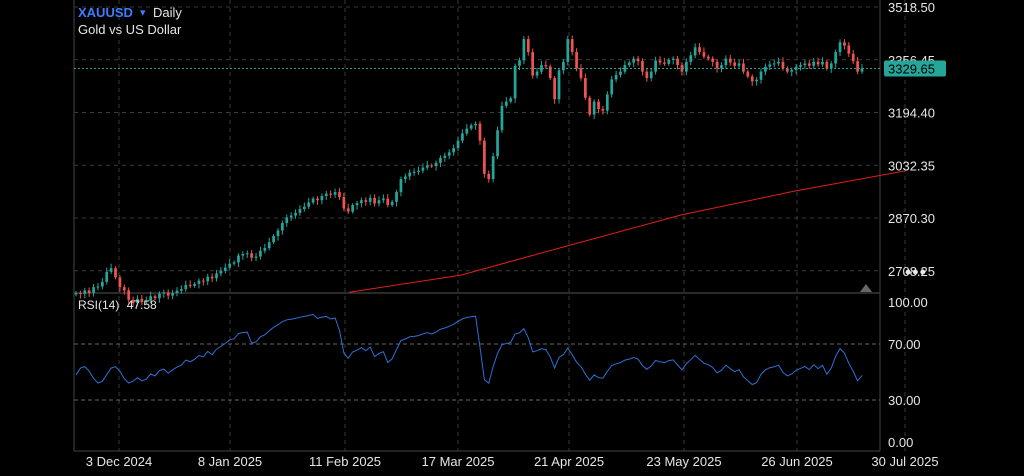  What do you see at coordinates (105, 12) in the screenshot?
I see `symbol-label: XAUUSD` at bounding box center [105, 12].